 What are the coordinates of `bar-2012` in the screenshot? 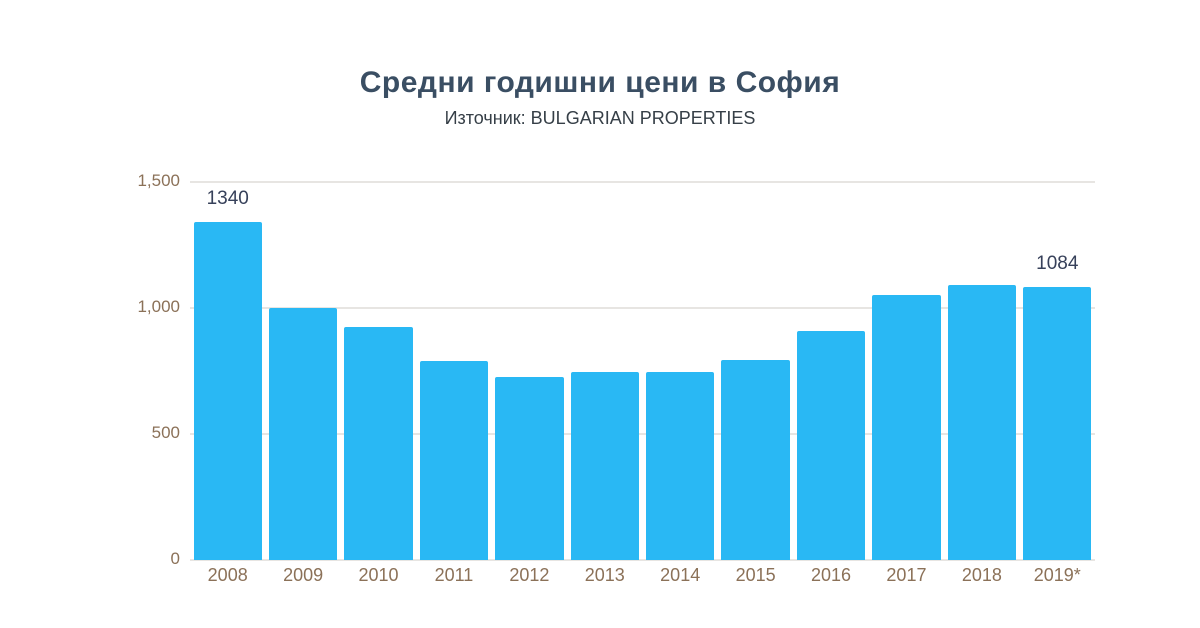 It's located at (529, 468).